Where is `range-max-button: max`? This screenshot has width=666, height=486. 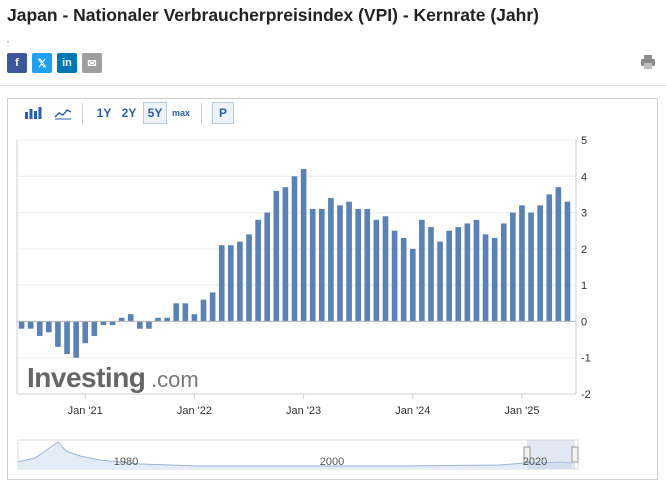
range-max-button: max is located at coordinates (180, 113).